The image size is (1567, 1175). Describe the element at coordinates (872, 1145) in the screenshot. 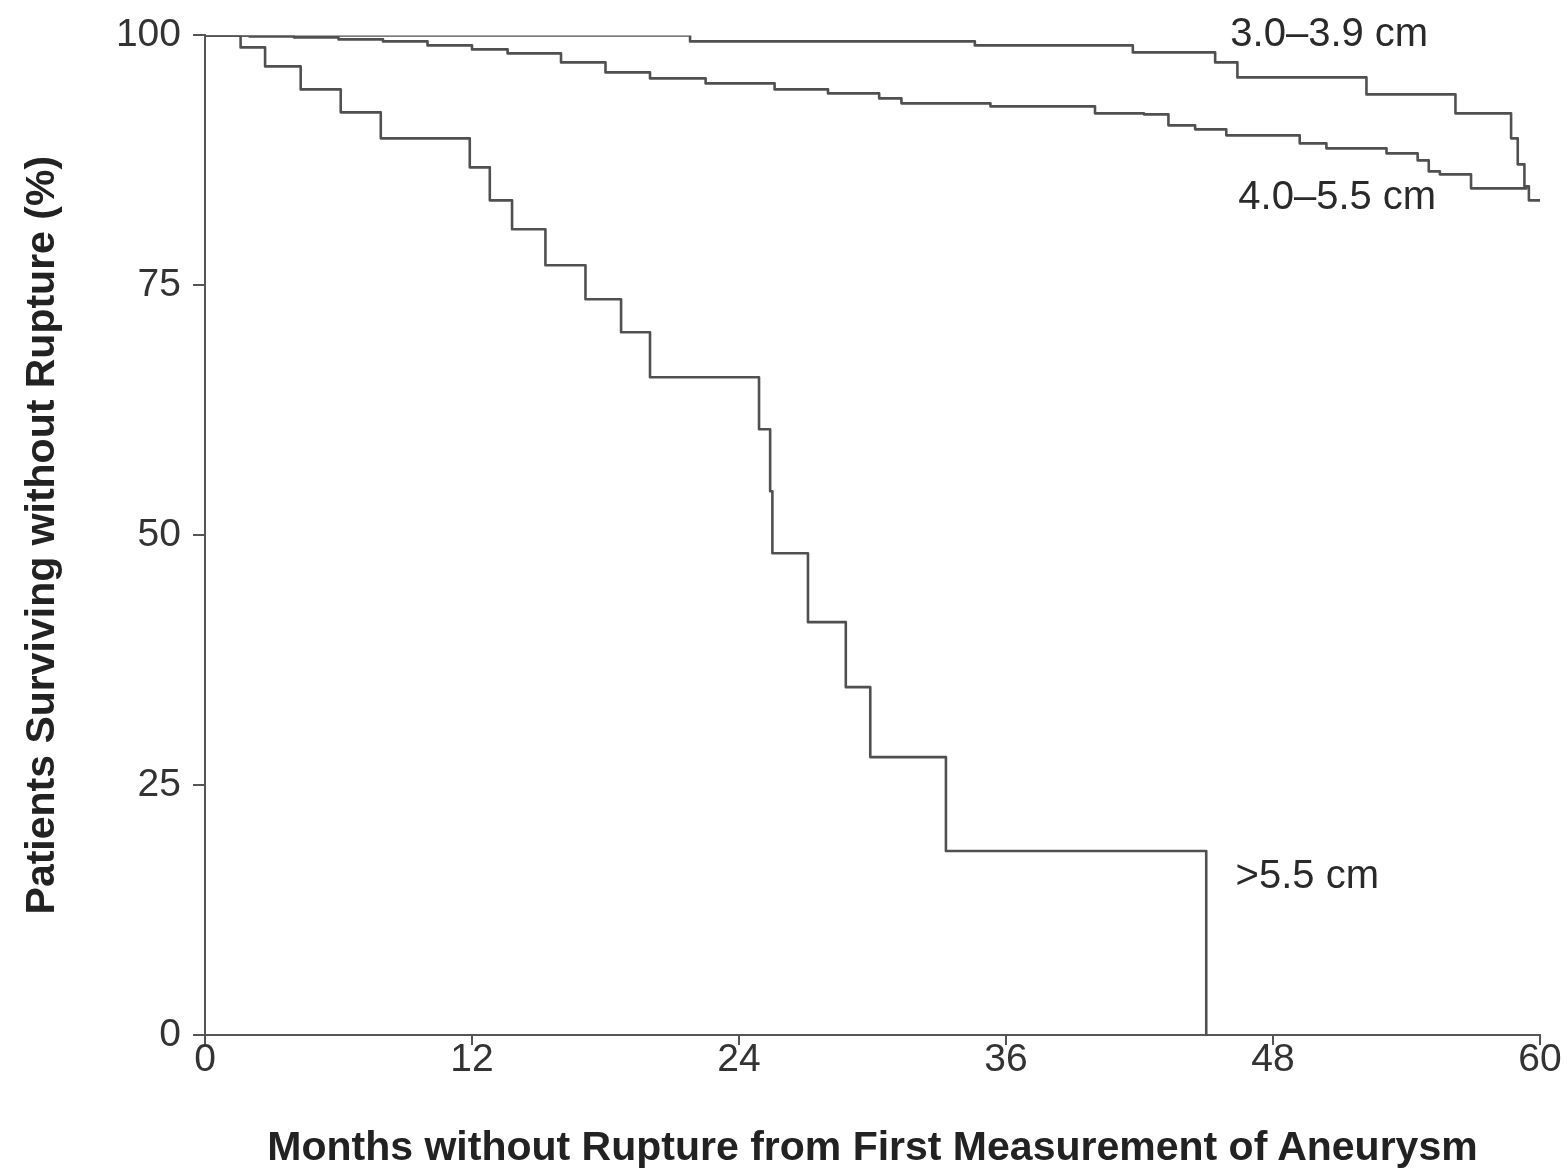

I see `x-axis-title: Months without Rupture from First Measurement of Aneurysm` at that location.